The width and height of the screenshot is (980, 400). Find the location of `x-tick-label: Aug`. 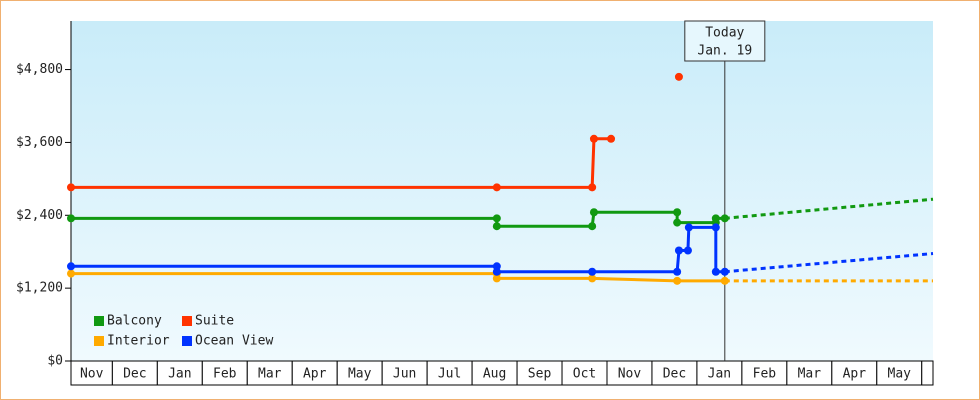

x-tick-label: Aug is located at coordinates (494, 374).